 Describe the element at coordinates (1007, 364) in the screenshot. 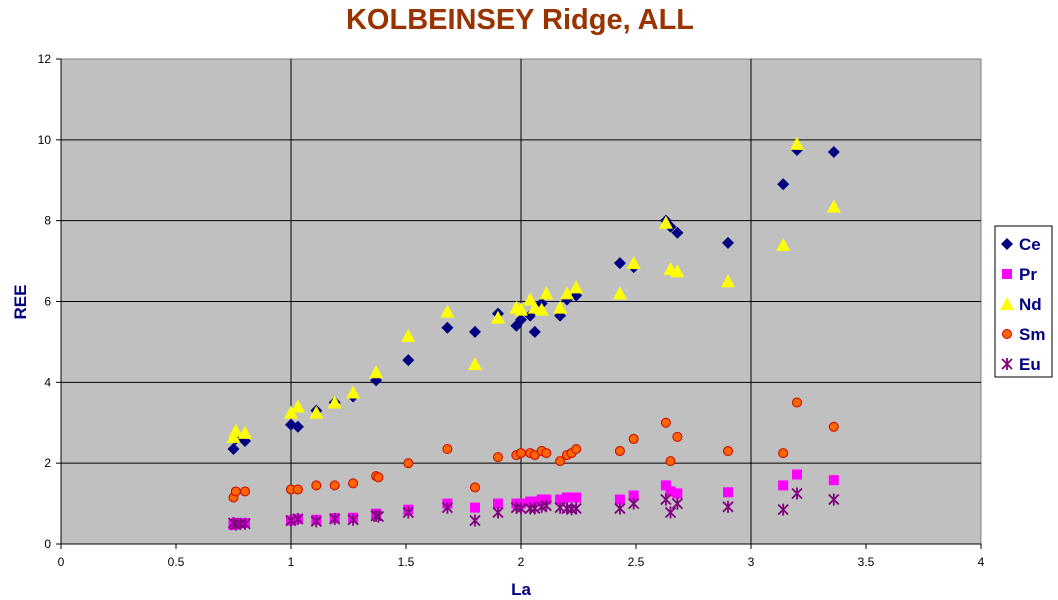

I see `legend-marker-eu` at that location.